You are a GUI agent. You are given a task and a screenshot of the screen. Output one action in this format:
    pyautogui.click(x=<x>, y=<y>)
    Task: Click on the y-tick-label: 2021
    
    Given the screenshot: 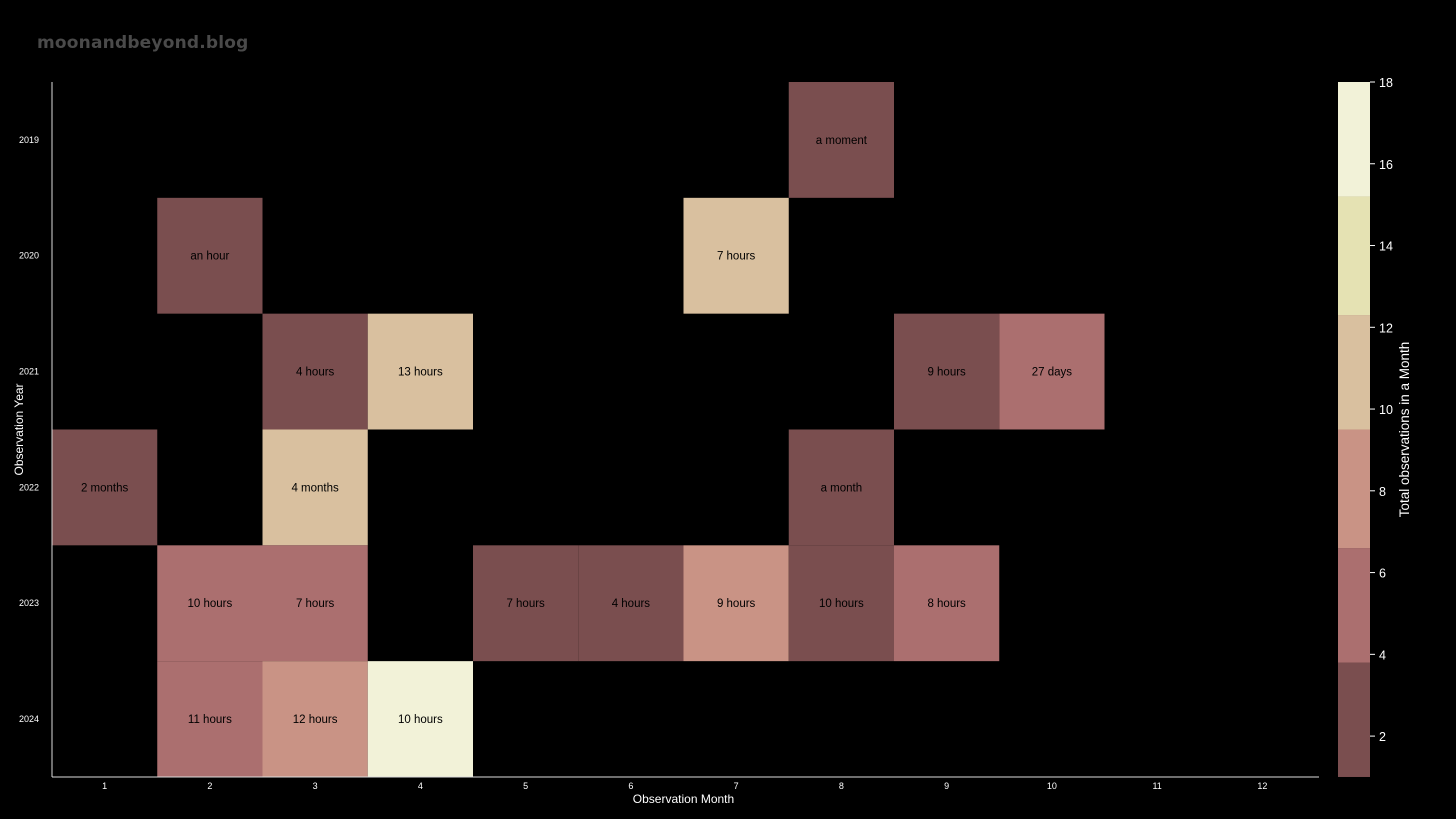 What is the action you would take?
    pyautogui.click(x=29, y=372)
    